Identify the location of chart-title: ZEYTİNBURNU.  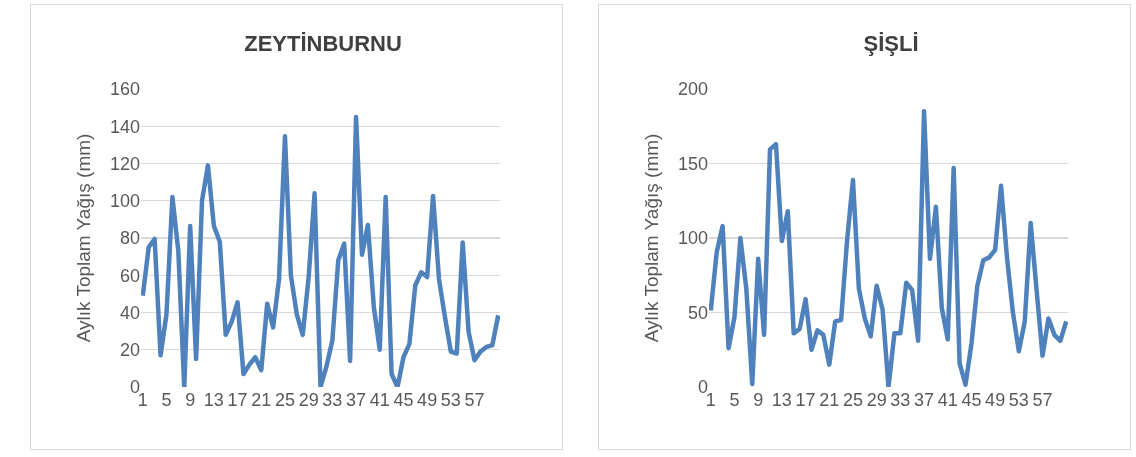
(323, 44).